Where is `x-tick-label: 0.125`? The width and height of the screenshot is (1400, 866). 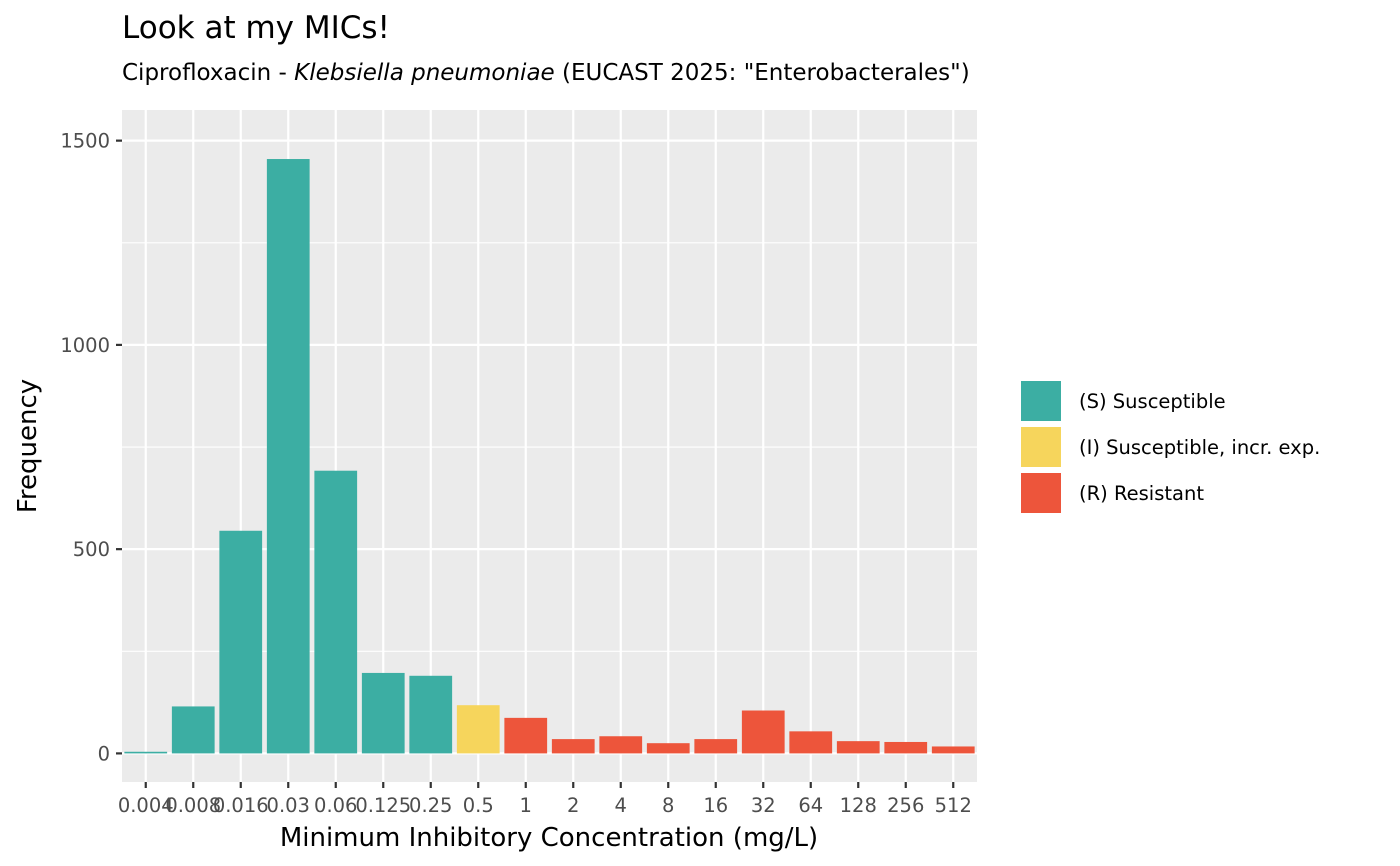
x-tick-label: 0.125 is located at coordinates (383, 805).